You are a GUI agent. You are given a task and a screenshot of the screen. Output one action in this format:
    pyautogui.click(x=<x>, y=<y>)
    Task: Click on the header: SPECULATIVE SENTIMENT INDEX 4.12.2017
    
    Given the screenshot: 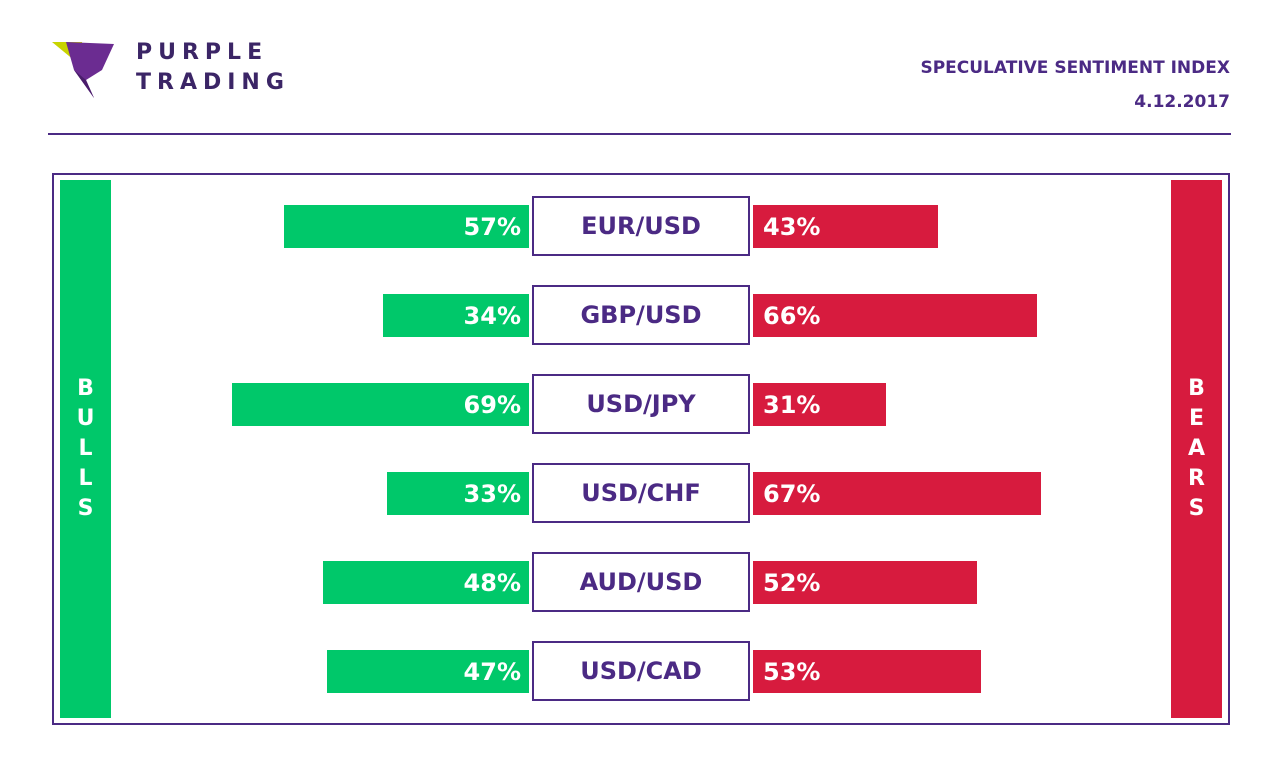 What is the action you would take?
    pyautogui.click(x=1075, y=85)
    